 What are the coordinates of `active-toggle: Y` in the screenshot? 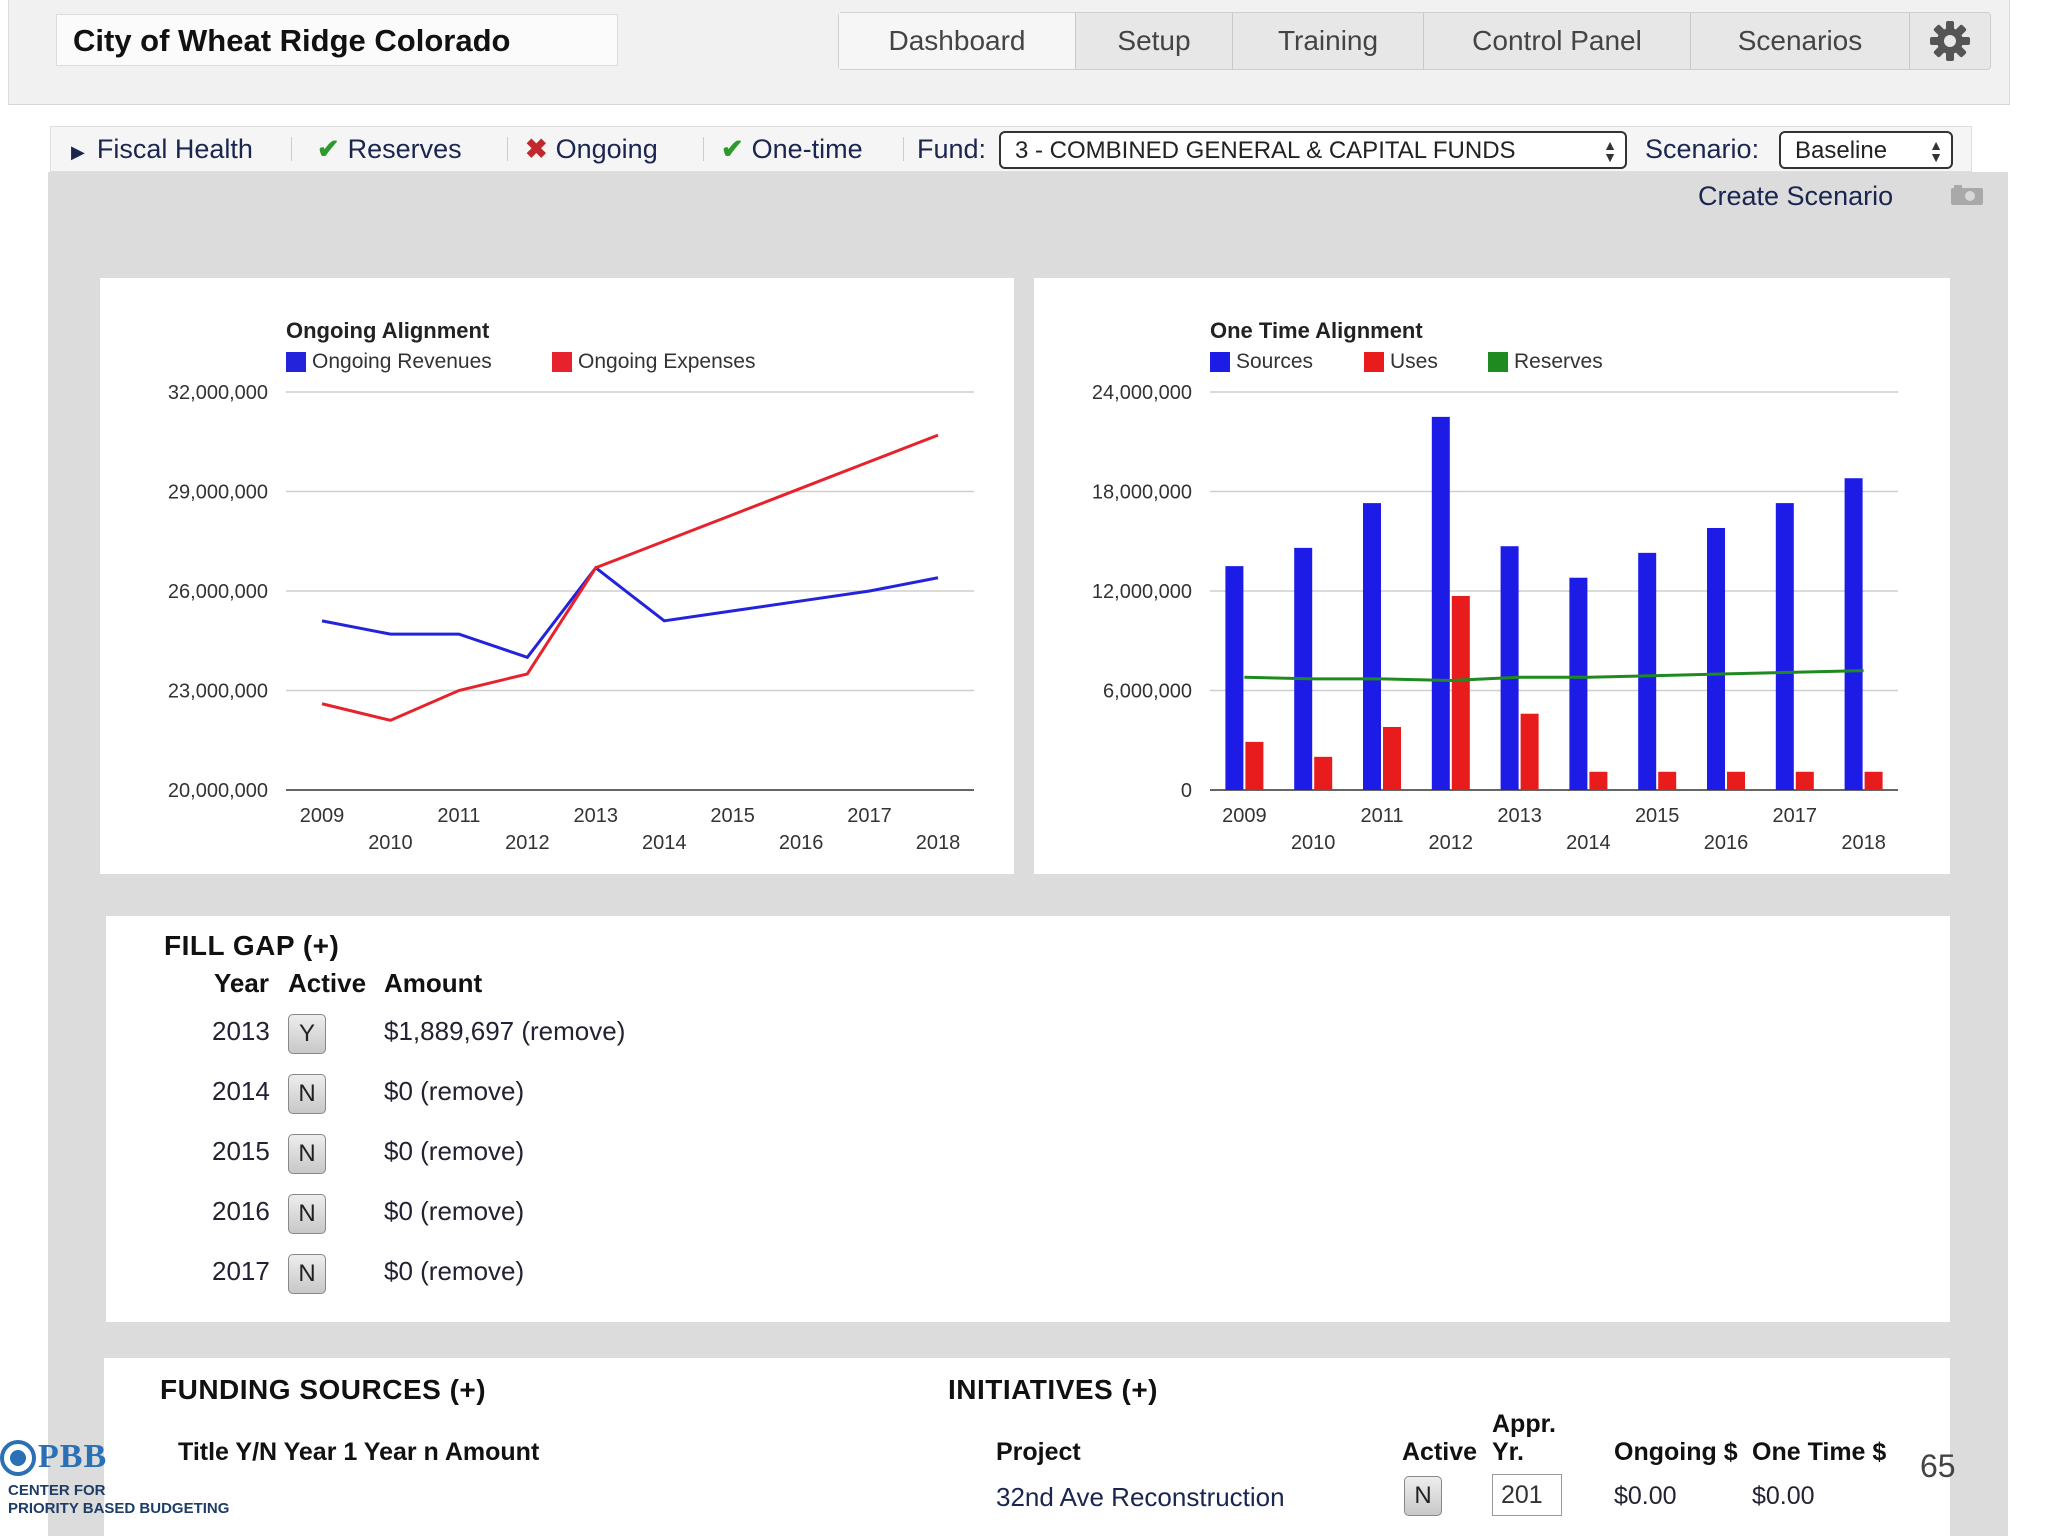 It's located at (307, 1034).